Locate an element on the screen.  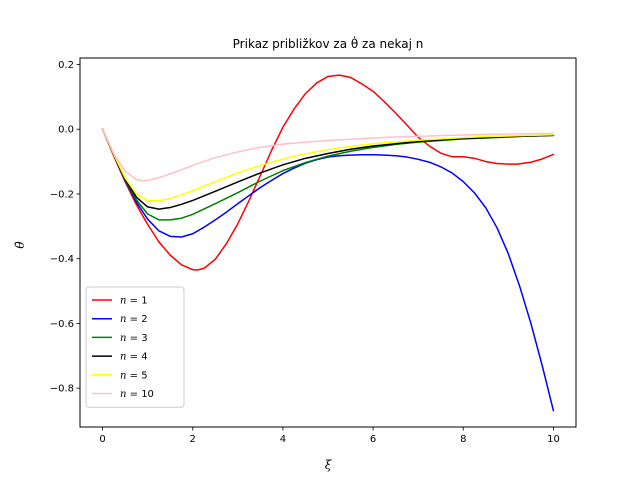
x-axis-label: ξ is located at coordinates (329, 465).